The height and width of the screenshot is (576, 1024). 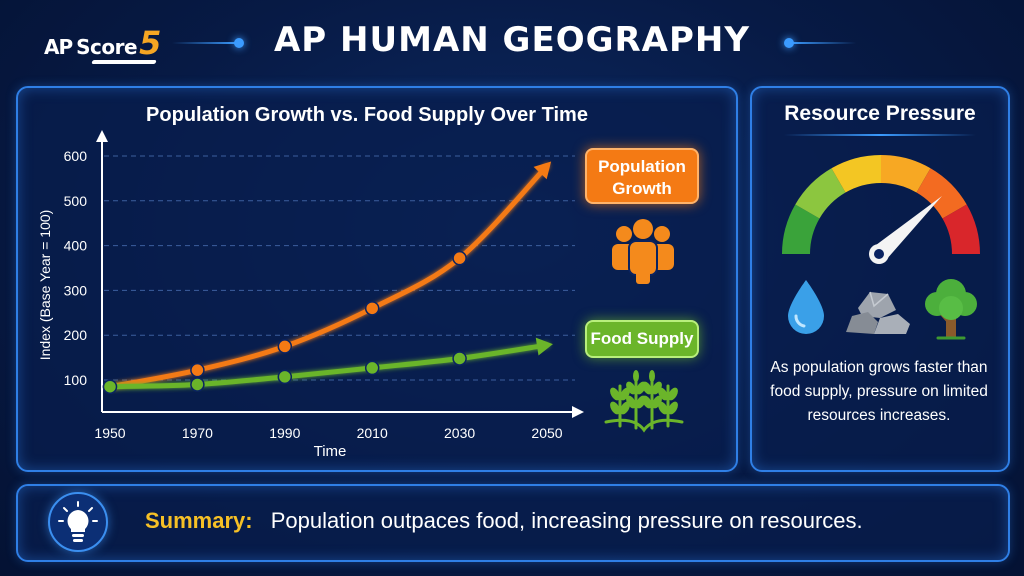 What do you see at coordinates (544, 346) in the screenshot?
I see `food-supply-arrowhead` at bounding box center [544, 346].